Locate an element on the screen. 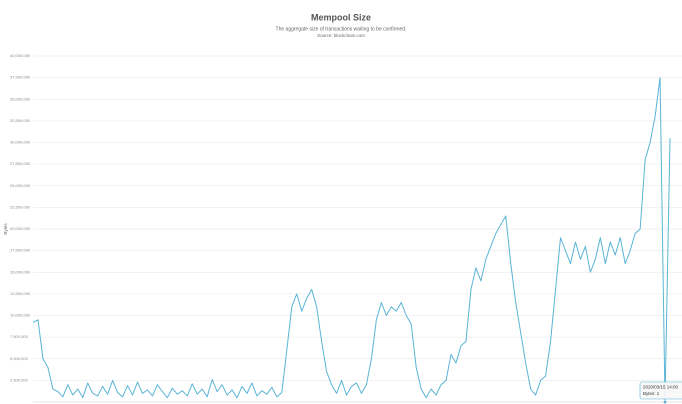 This screenshot has height=404, width=682. y-tick-label: 27,500,000 is located at coordinates (20, 163).